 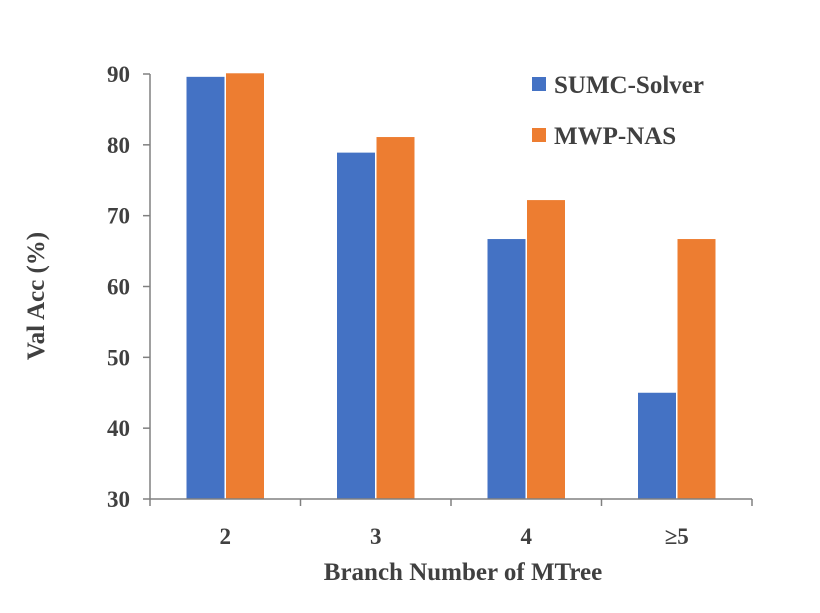 What do you see at coordinates (618, 111) in the screenshot?
I see `legend: SUMC-Solver MWP-NAS` at bounding box center [618, 111].